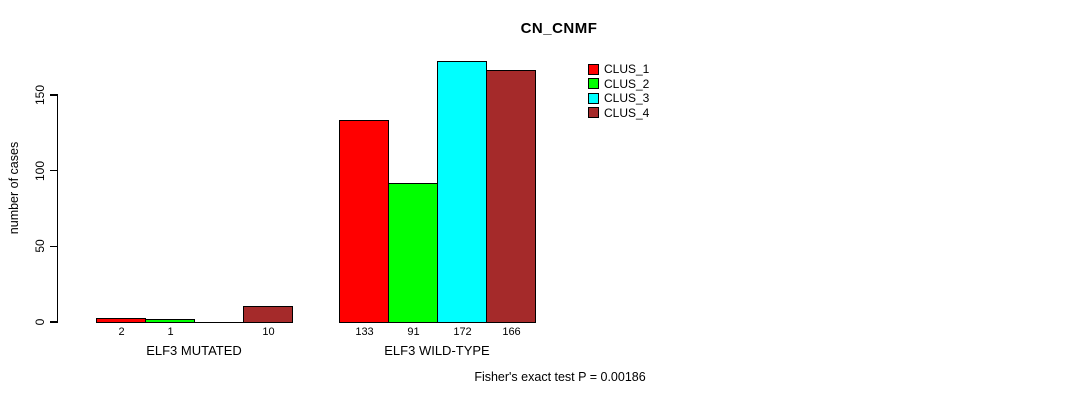  I want to click on legend-item: CLUS_2, so click(618, 84).